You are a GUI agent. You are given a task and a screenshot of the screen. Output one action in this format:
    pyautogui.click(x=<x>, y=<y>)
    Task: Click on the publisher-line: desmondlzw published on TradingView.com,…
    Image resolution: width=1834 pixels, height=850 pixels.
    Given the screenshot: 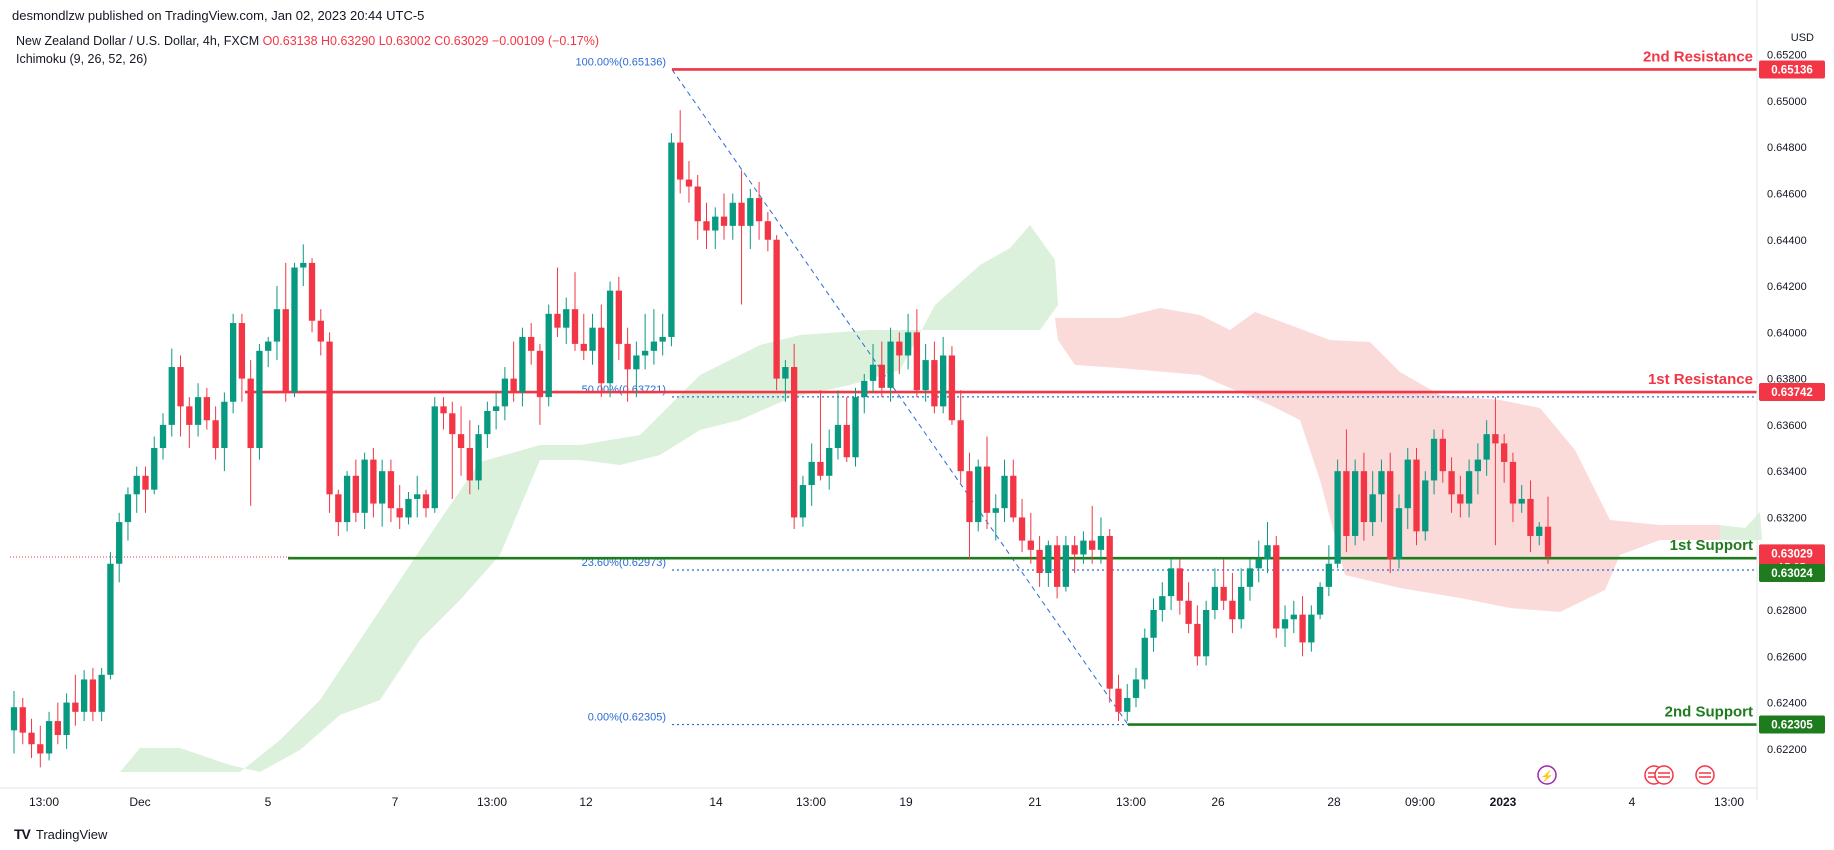 What is the action you would take?
    pyautogui.click(x=218, y=15)
    